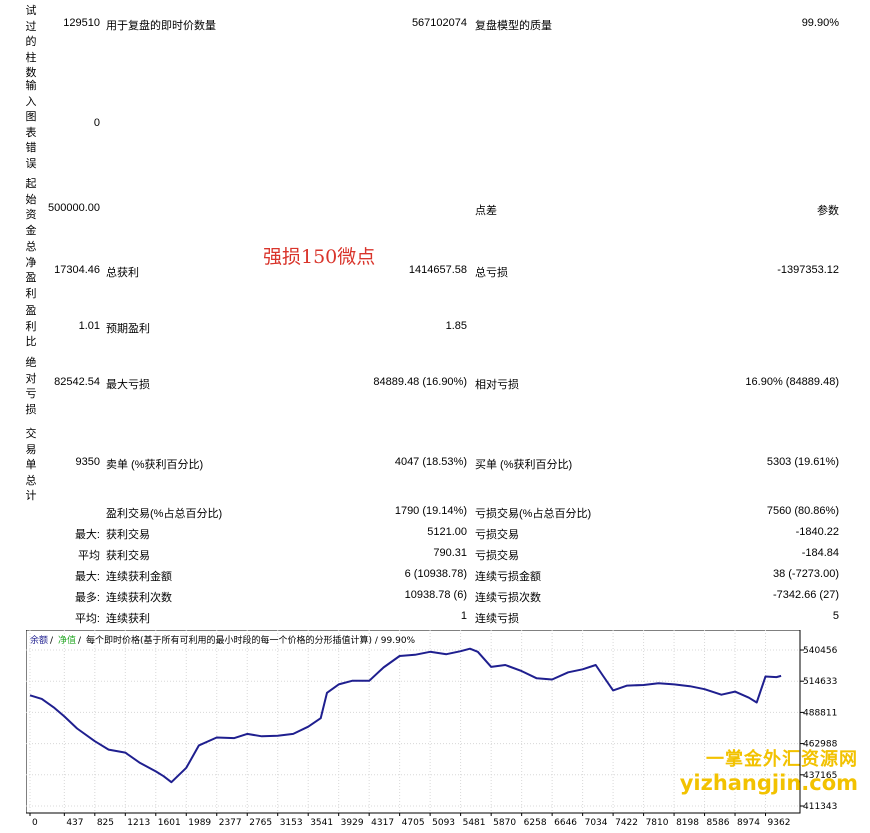 This screenshot has width=870, height=833. What do you see at coordinates (321, 823) in the screenshot?
I see `x-tick-label: 3541` at bounding box center [321, 823].